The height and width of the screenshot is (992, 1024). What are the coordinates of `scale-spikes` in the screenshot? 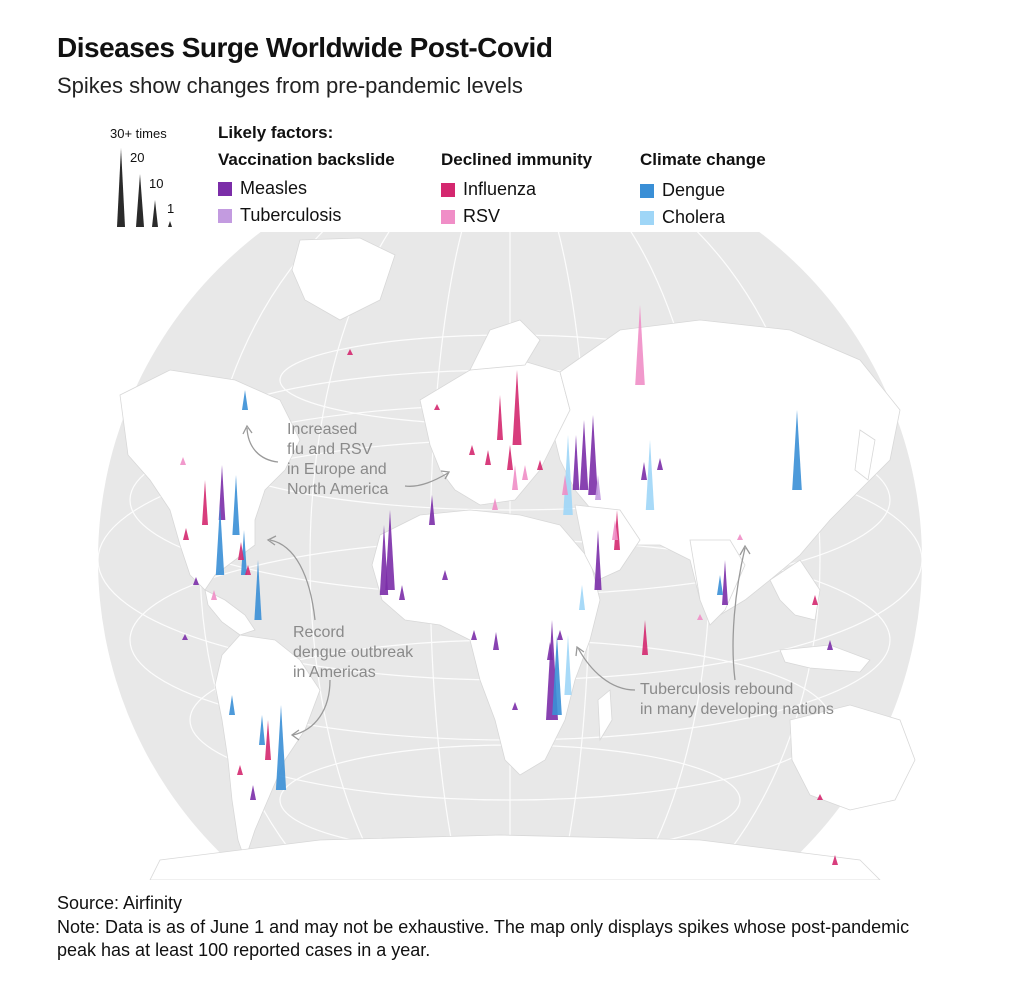 It's located at (144, 187).